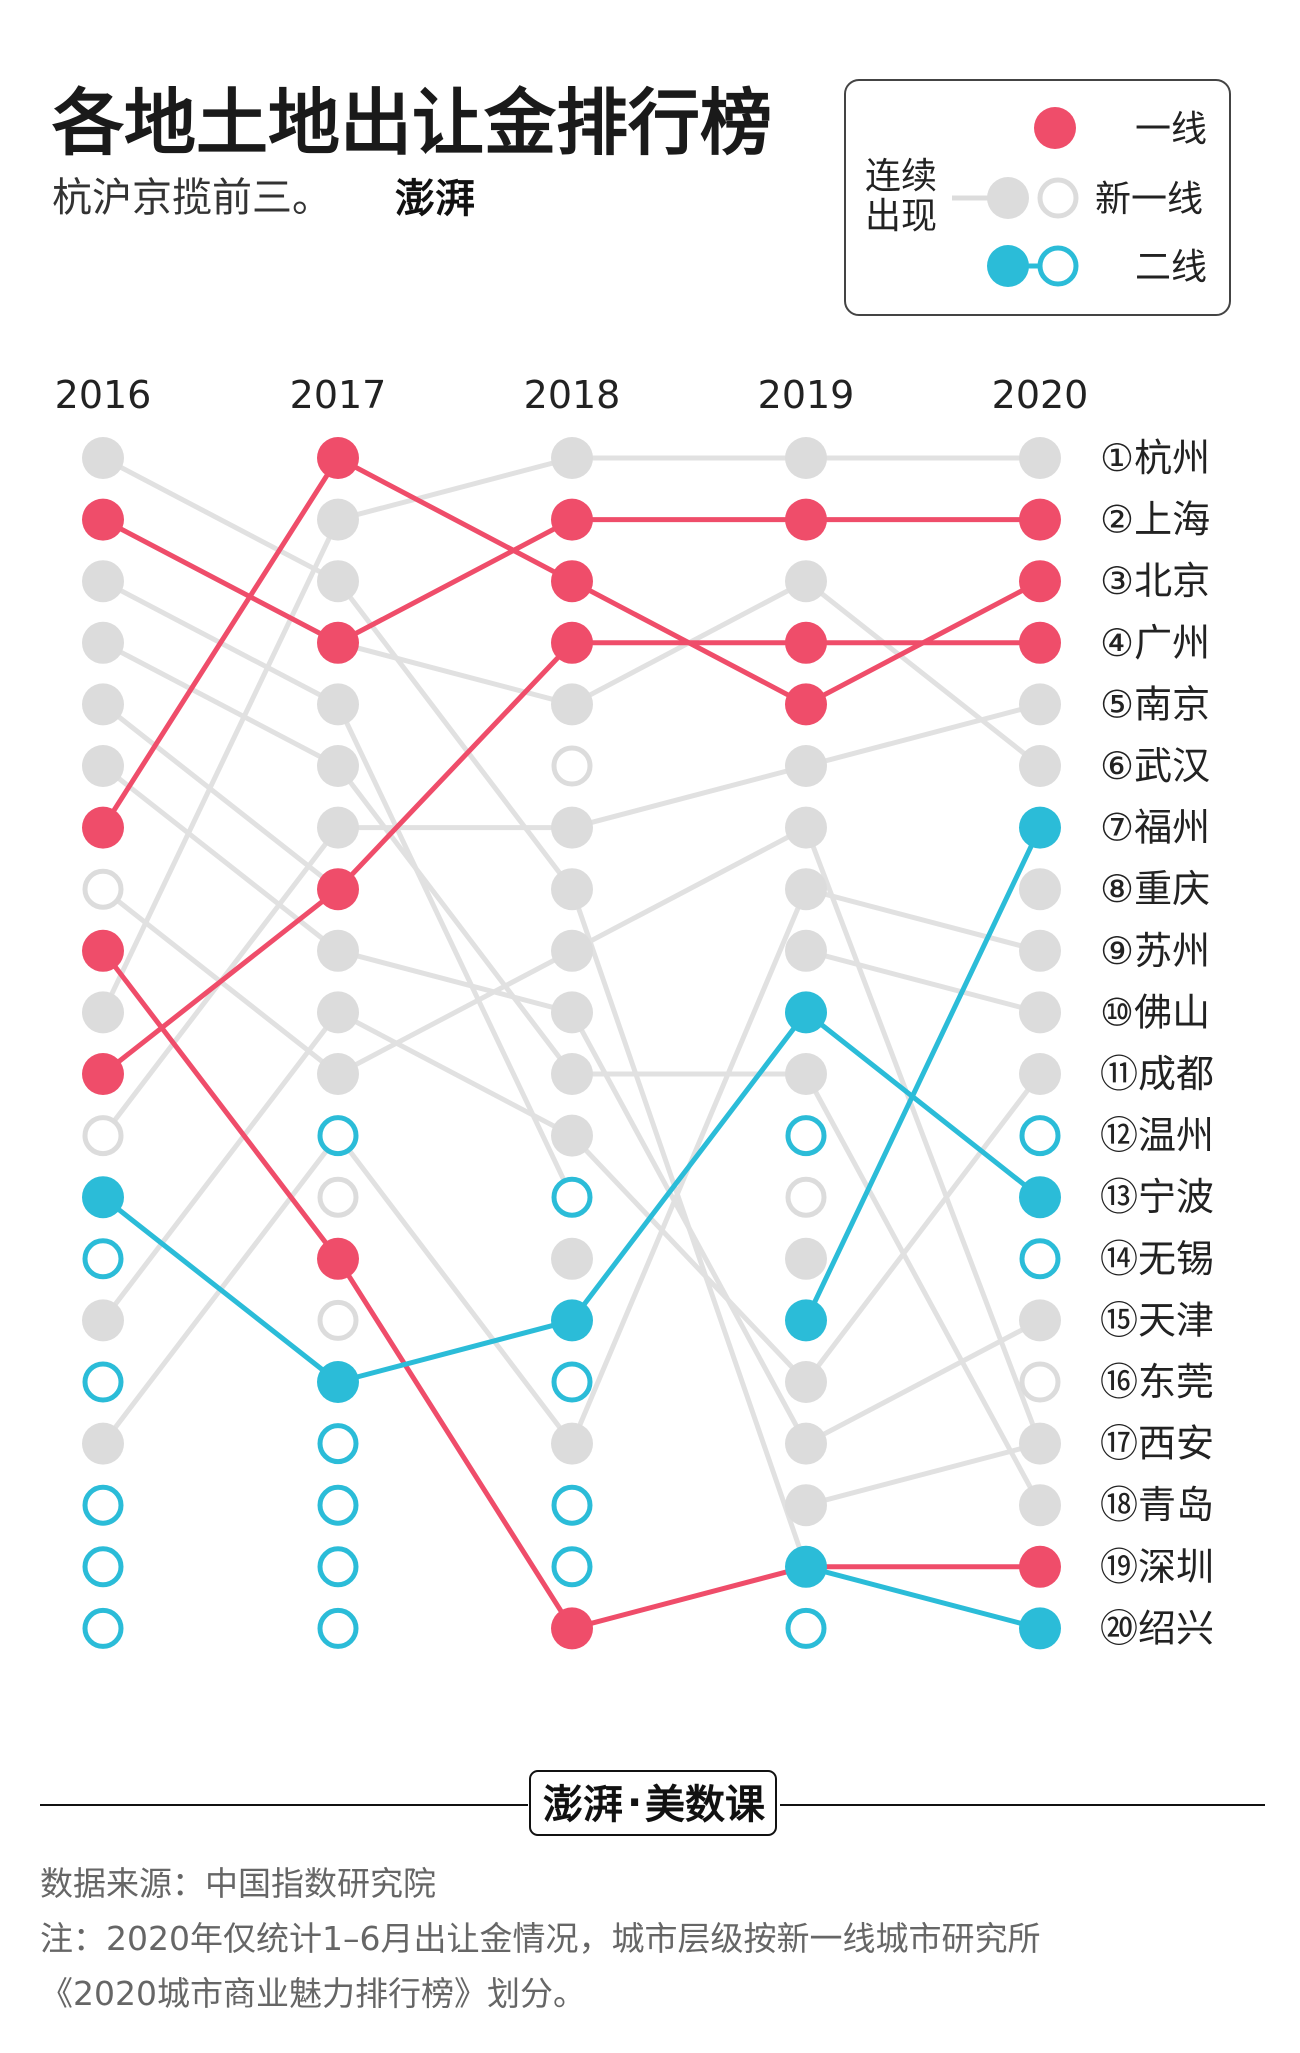  What do you see at coordinates (634, 1803) in the screenshot?
I see `footer-brand-sep: ·` at bounding box center [634, 1803].